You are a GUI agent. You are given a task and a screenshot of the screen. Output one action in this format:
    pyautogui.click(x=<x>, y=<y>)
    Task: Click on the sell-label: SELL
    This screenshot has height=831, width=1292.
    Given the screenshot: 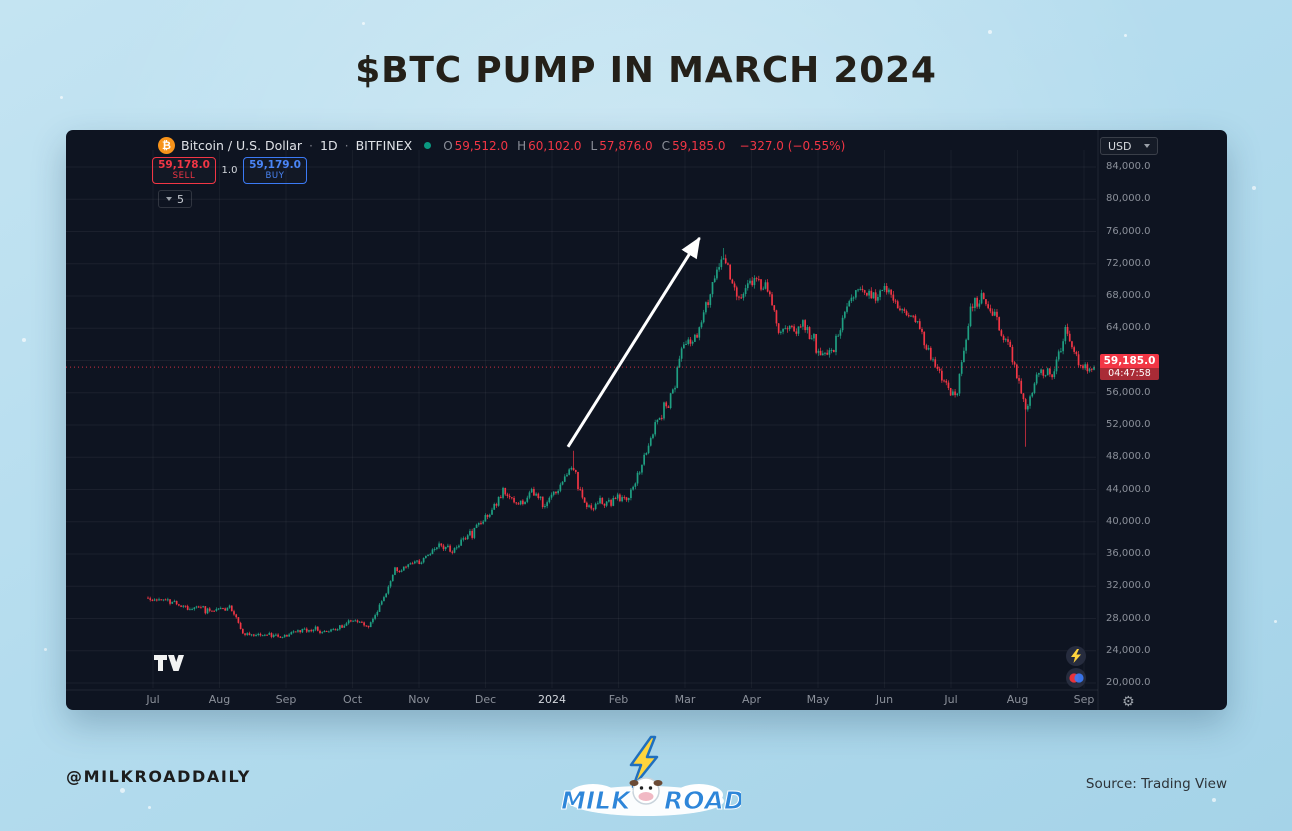 What is the action you would take?
    pyautogui.click(x=184, y=175)
    